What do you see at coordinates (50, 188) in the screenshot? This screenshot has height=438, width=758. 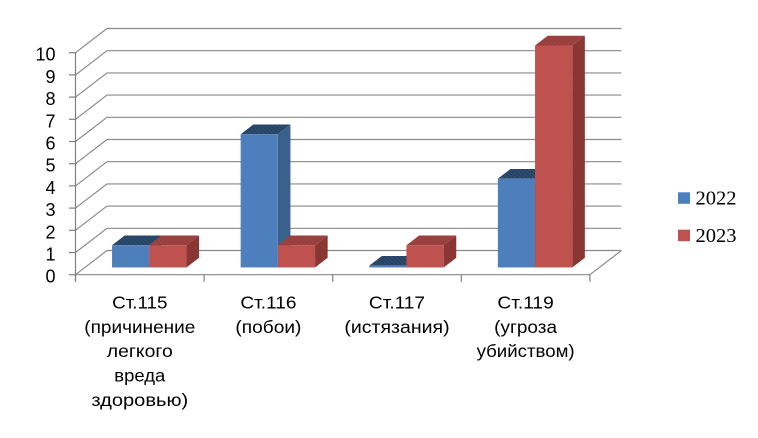 I see `svg-text: 4` at bounding box center [50, 188].